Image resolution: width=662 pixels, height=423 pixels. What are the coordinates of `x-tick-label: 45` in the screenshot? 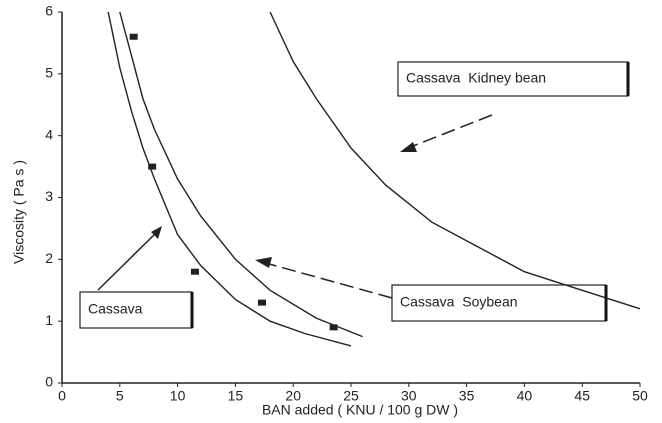 It's located at (582, 396).